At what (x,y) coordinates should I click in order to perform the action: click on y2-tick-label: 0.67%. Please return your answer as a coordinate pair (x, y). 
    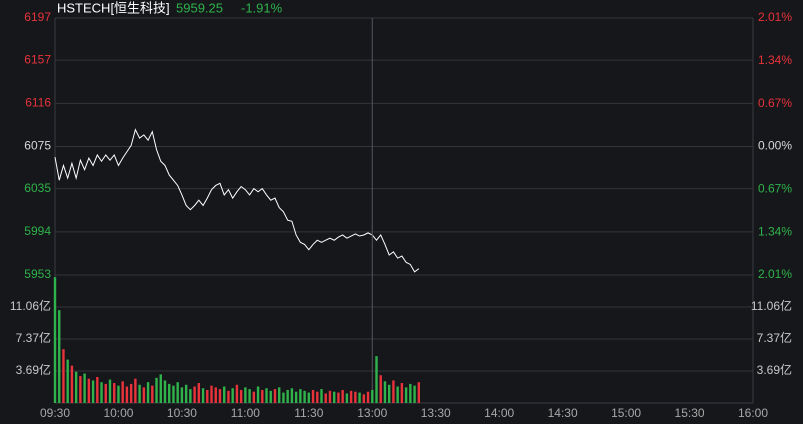
    Looking at the image, I should click on (775, 103).